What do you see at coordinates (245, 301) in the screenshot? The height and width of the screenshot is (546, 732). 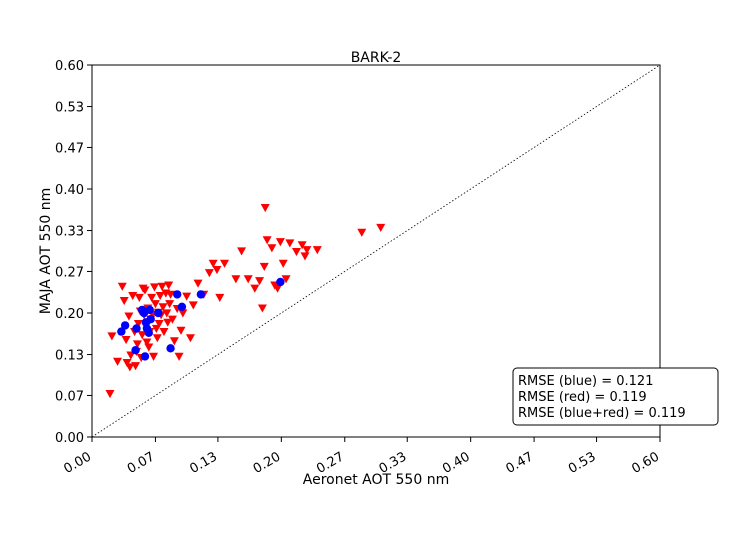 I see `data-points` at bounding box center [245, 301].